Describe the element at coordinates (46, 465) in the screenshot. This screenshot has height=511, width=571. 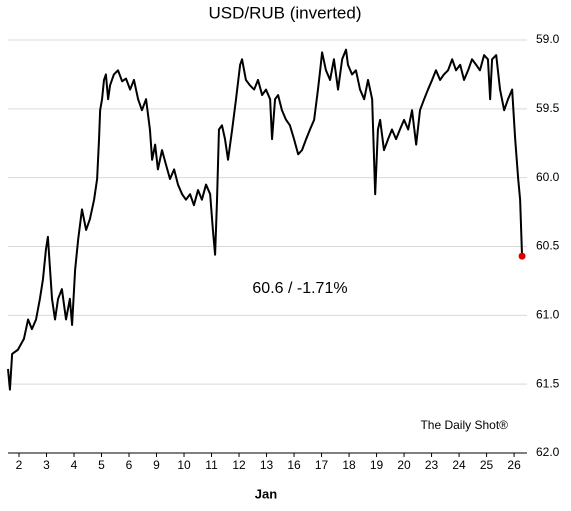
I see `x-tick-label: 3` at that location.